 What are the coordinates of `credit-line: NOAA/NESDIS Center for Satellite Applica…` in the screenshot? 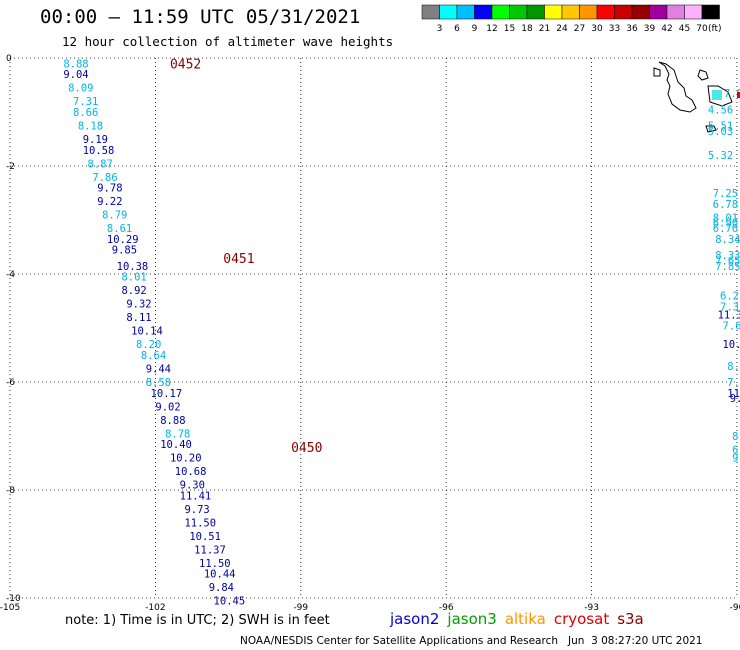 It's located at (471, 641).